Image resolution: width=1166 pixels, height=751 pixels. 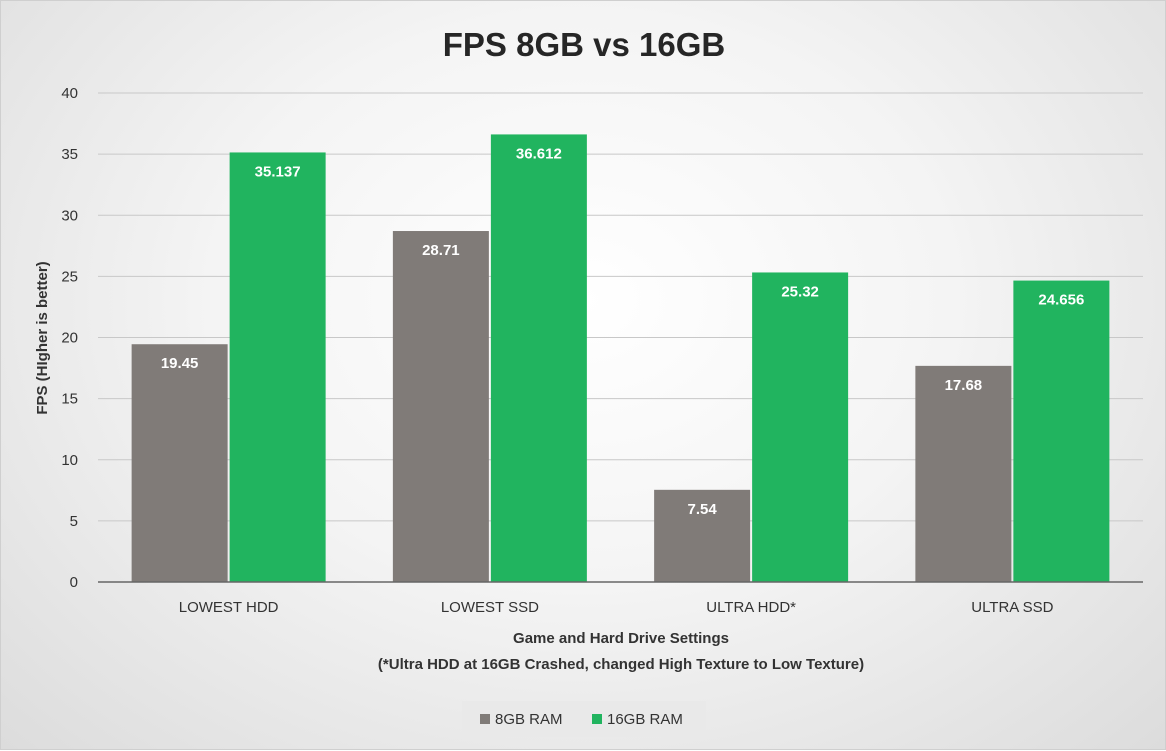 I want to click on y-tick-label: 10, so click(x=69, y=460).